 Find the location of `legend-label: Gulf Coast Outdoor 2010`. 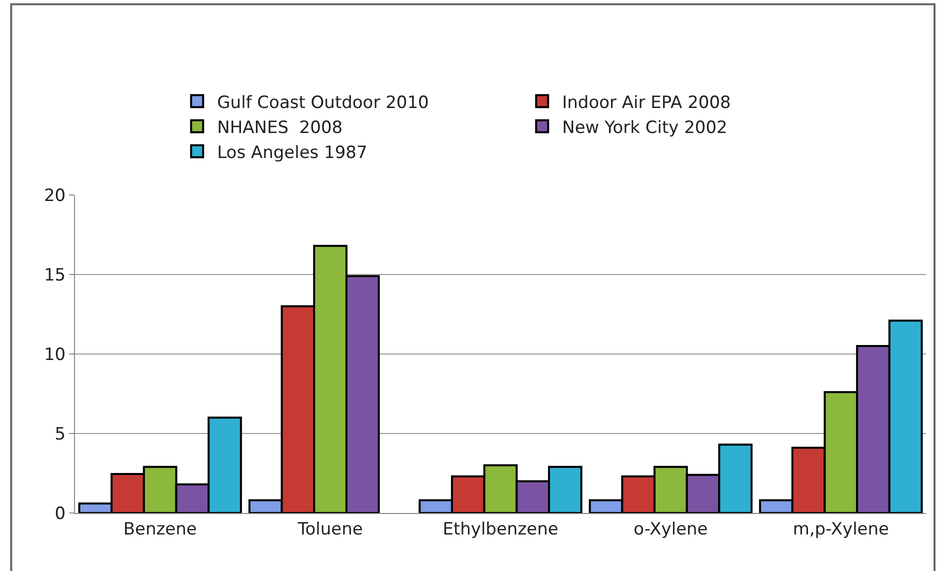

legend-label: Gulf Coast Outdoor 2010 is located at coordinates (323, 102).